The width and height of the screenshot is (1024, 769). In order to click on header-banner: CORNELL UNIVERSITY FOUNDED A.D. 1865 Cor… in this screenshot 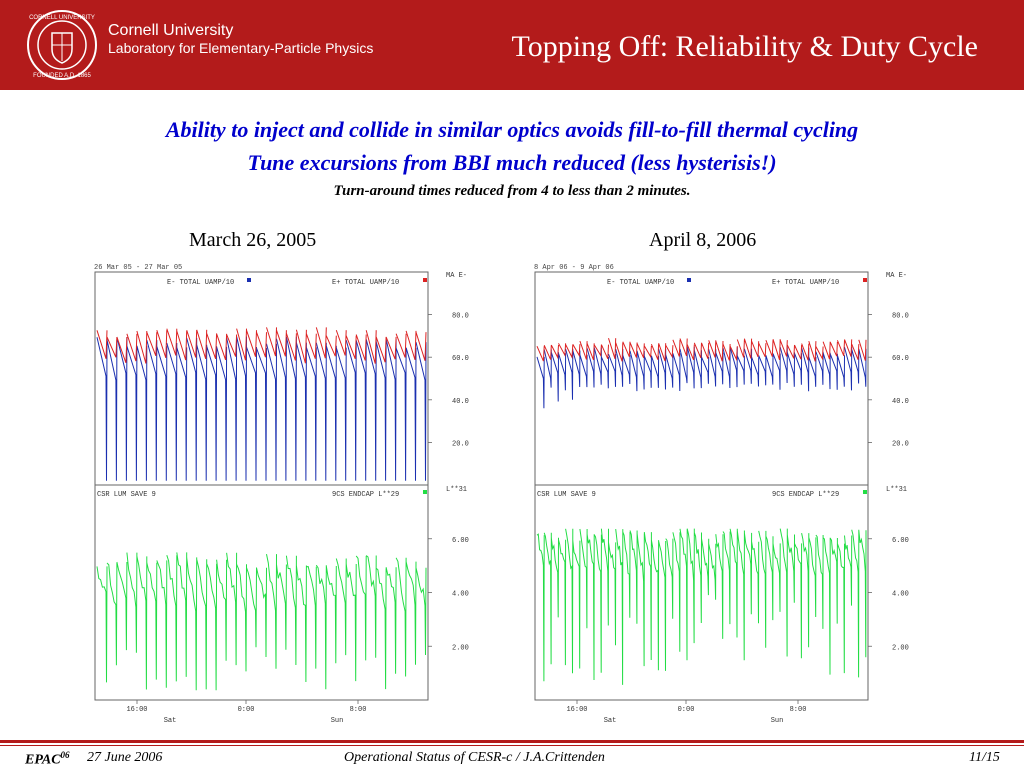, I will do `click(512, 45)`.